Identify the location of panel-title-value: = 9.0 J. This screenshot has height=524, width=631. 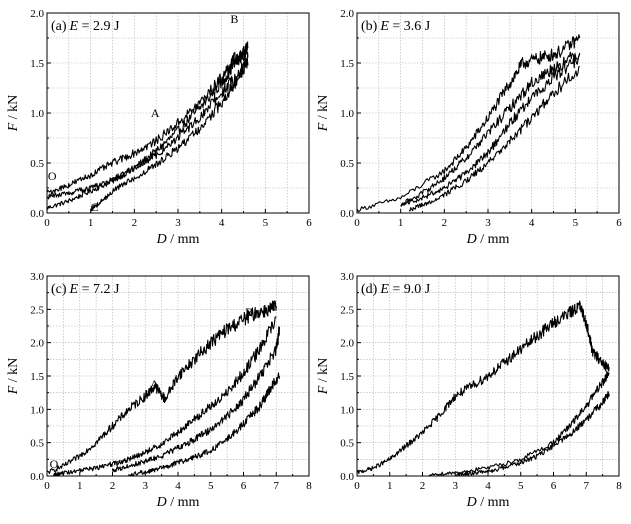
(410, 289).